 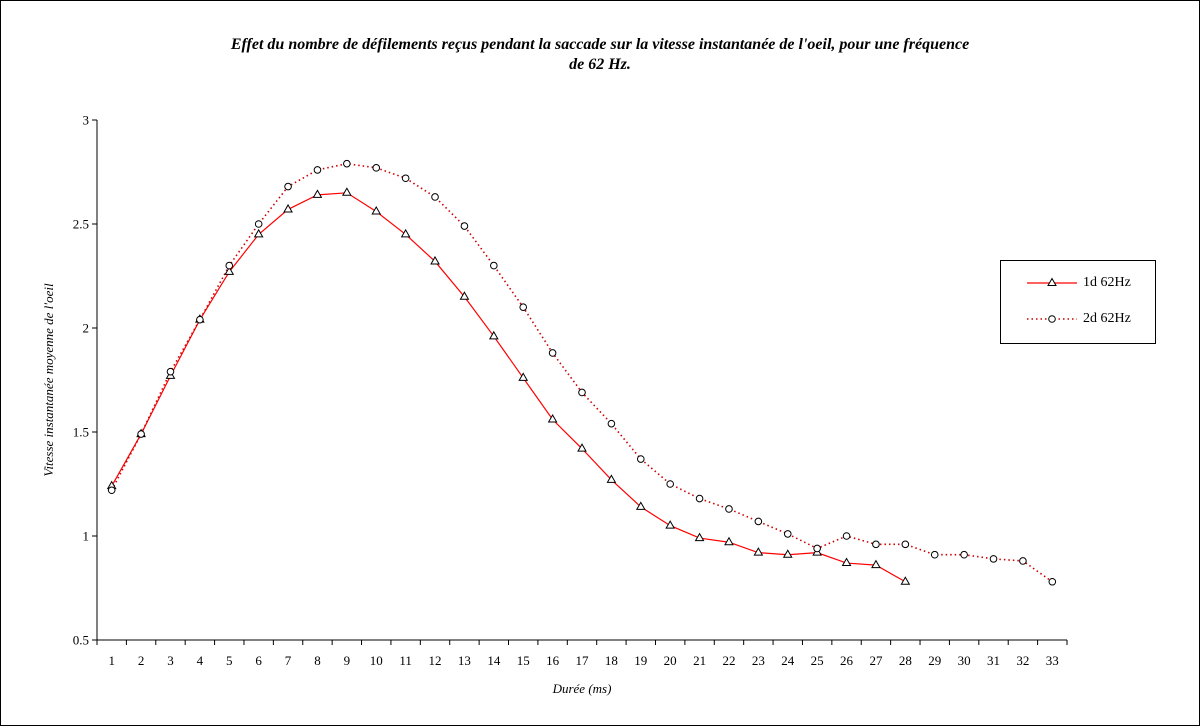 What do you see at coordinates (728, 660) in the screenshot?
I see `x-tick-label: 22` at bounding box center [728, 660].